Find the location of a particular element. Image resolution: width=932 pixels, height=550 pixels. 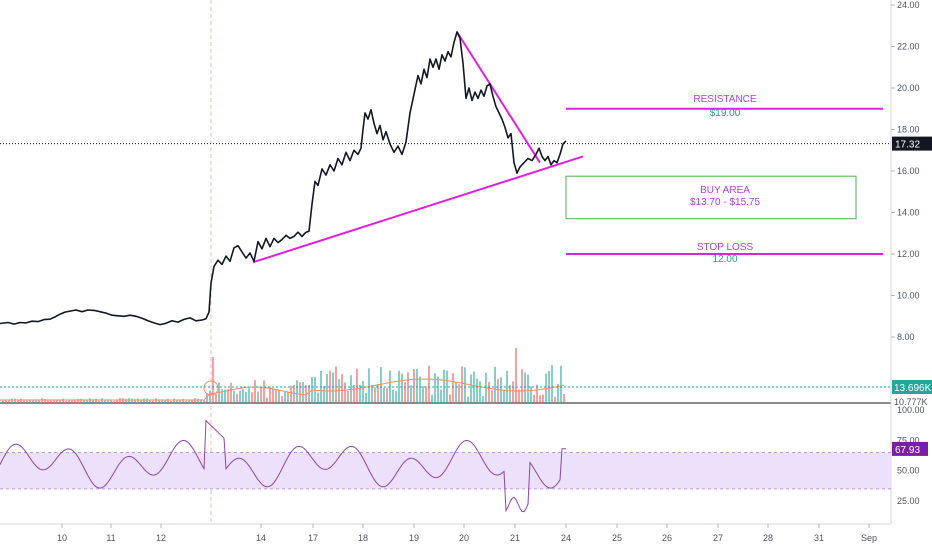

annotation-title: BUY AREA is located at coordinates (725, 190).